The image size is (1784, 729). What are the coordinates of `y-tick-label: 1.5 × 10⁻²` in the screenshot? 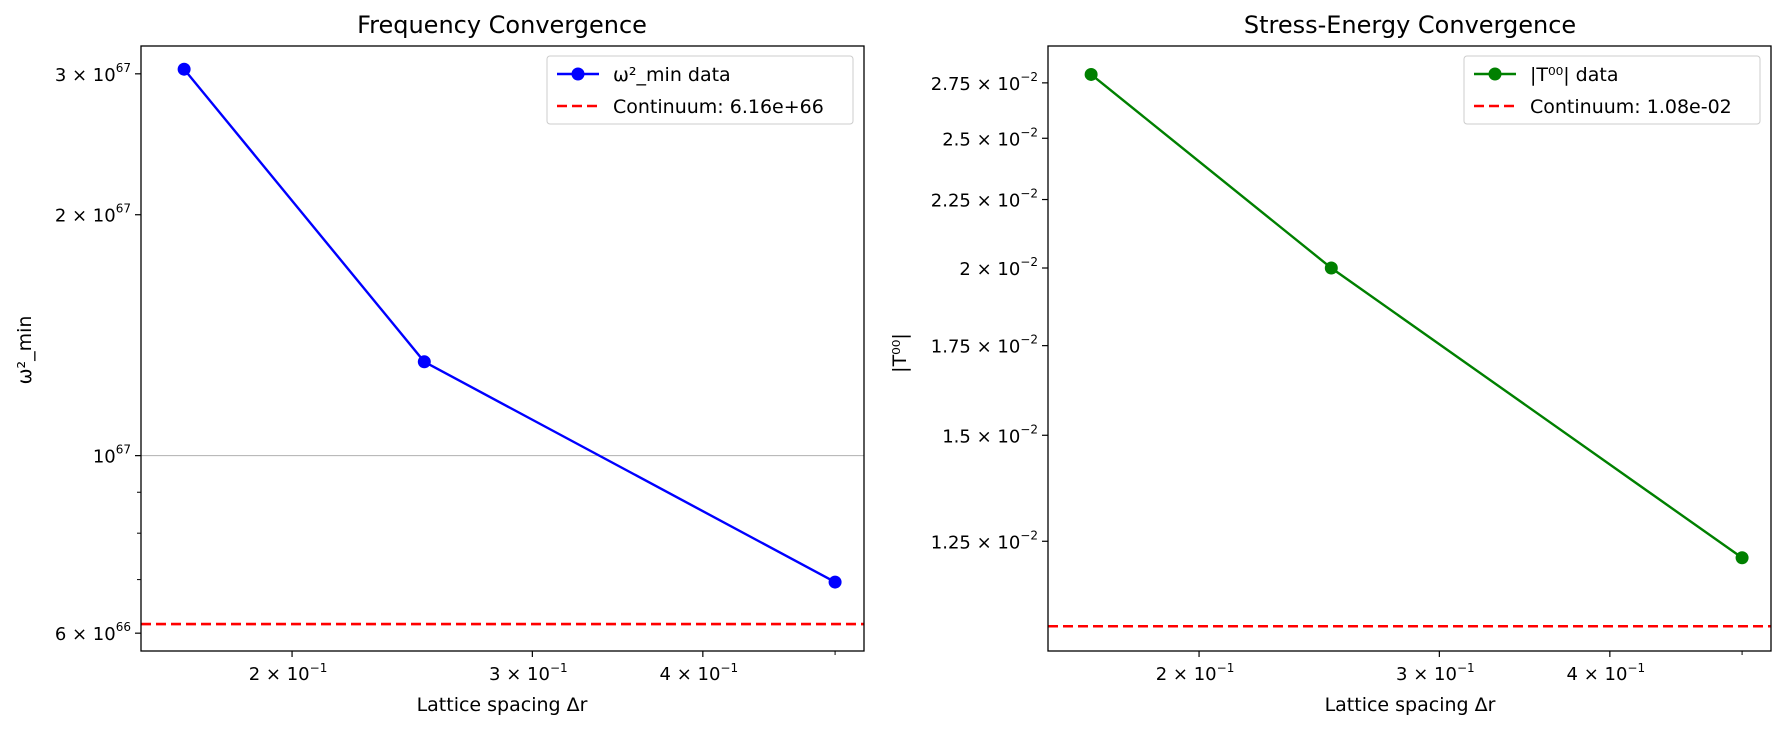 It's located at (990, 434).